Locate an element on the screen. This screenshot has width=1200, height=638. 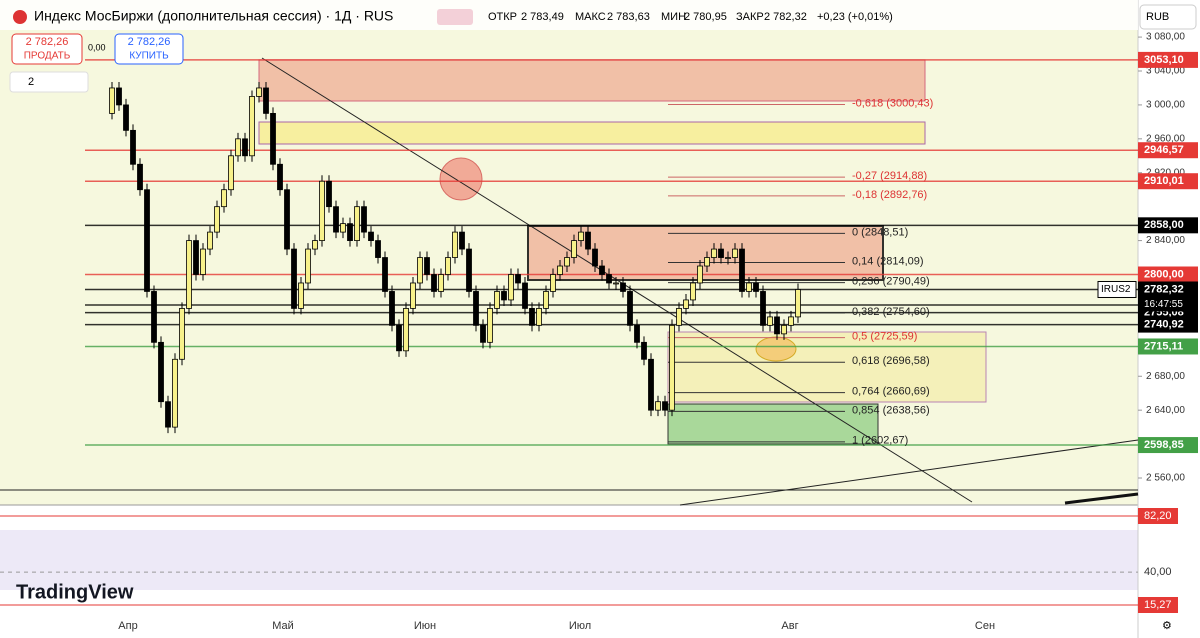
spread: 0,00 is located at coordinates (97, 47).